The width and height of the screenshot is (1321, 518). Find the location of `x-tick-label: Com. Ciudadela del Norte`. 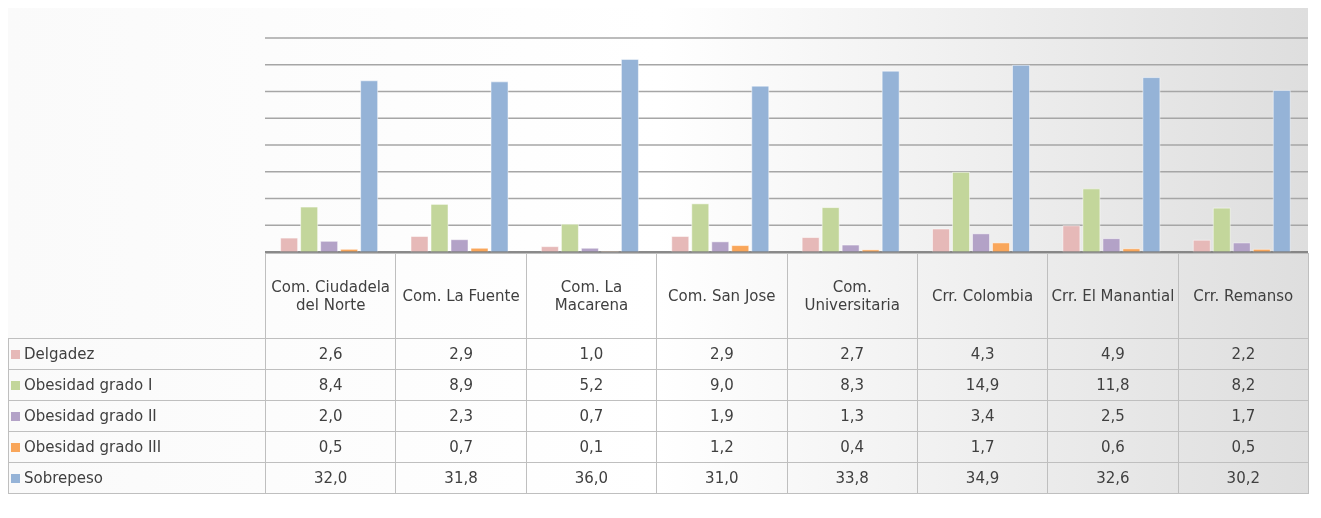

x-tick-label: Com. Ciudadela del Norte is located at coordinates (330, 296).